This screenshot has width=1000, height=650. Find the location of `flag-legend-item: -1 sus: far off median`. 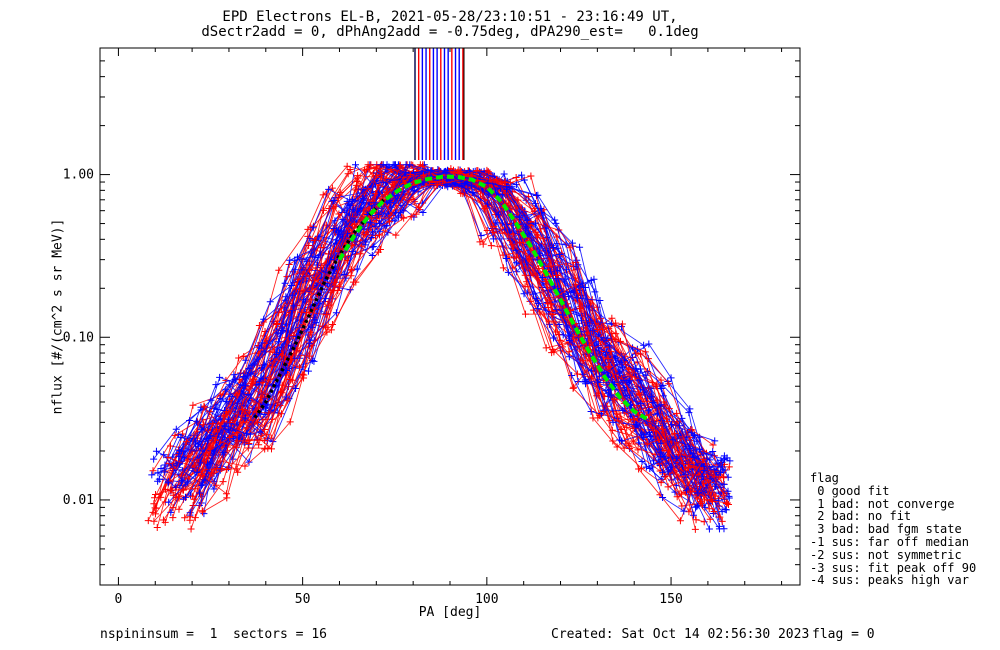

flag-legend-item: -1 sus: far off median is located at coordinates (889, 541).